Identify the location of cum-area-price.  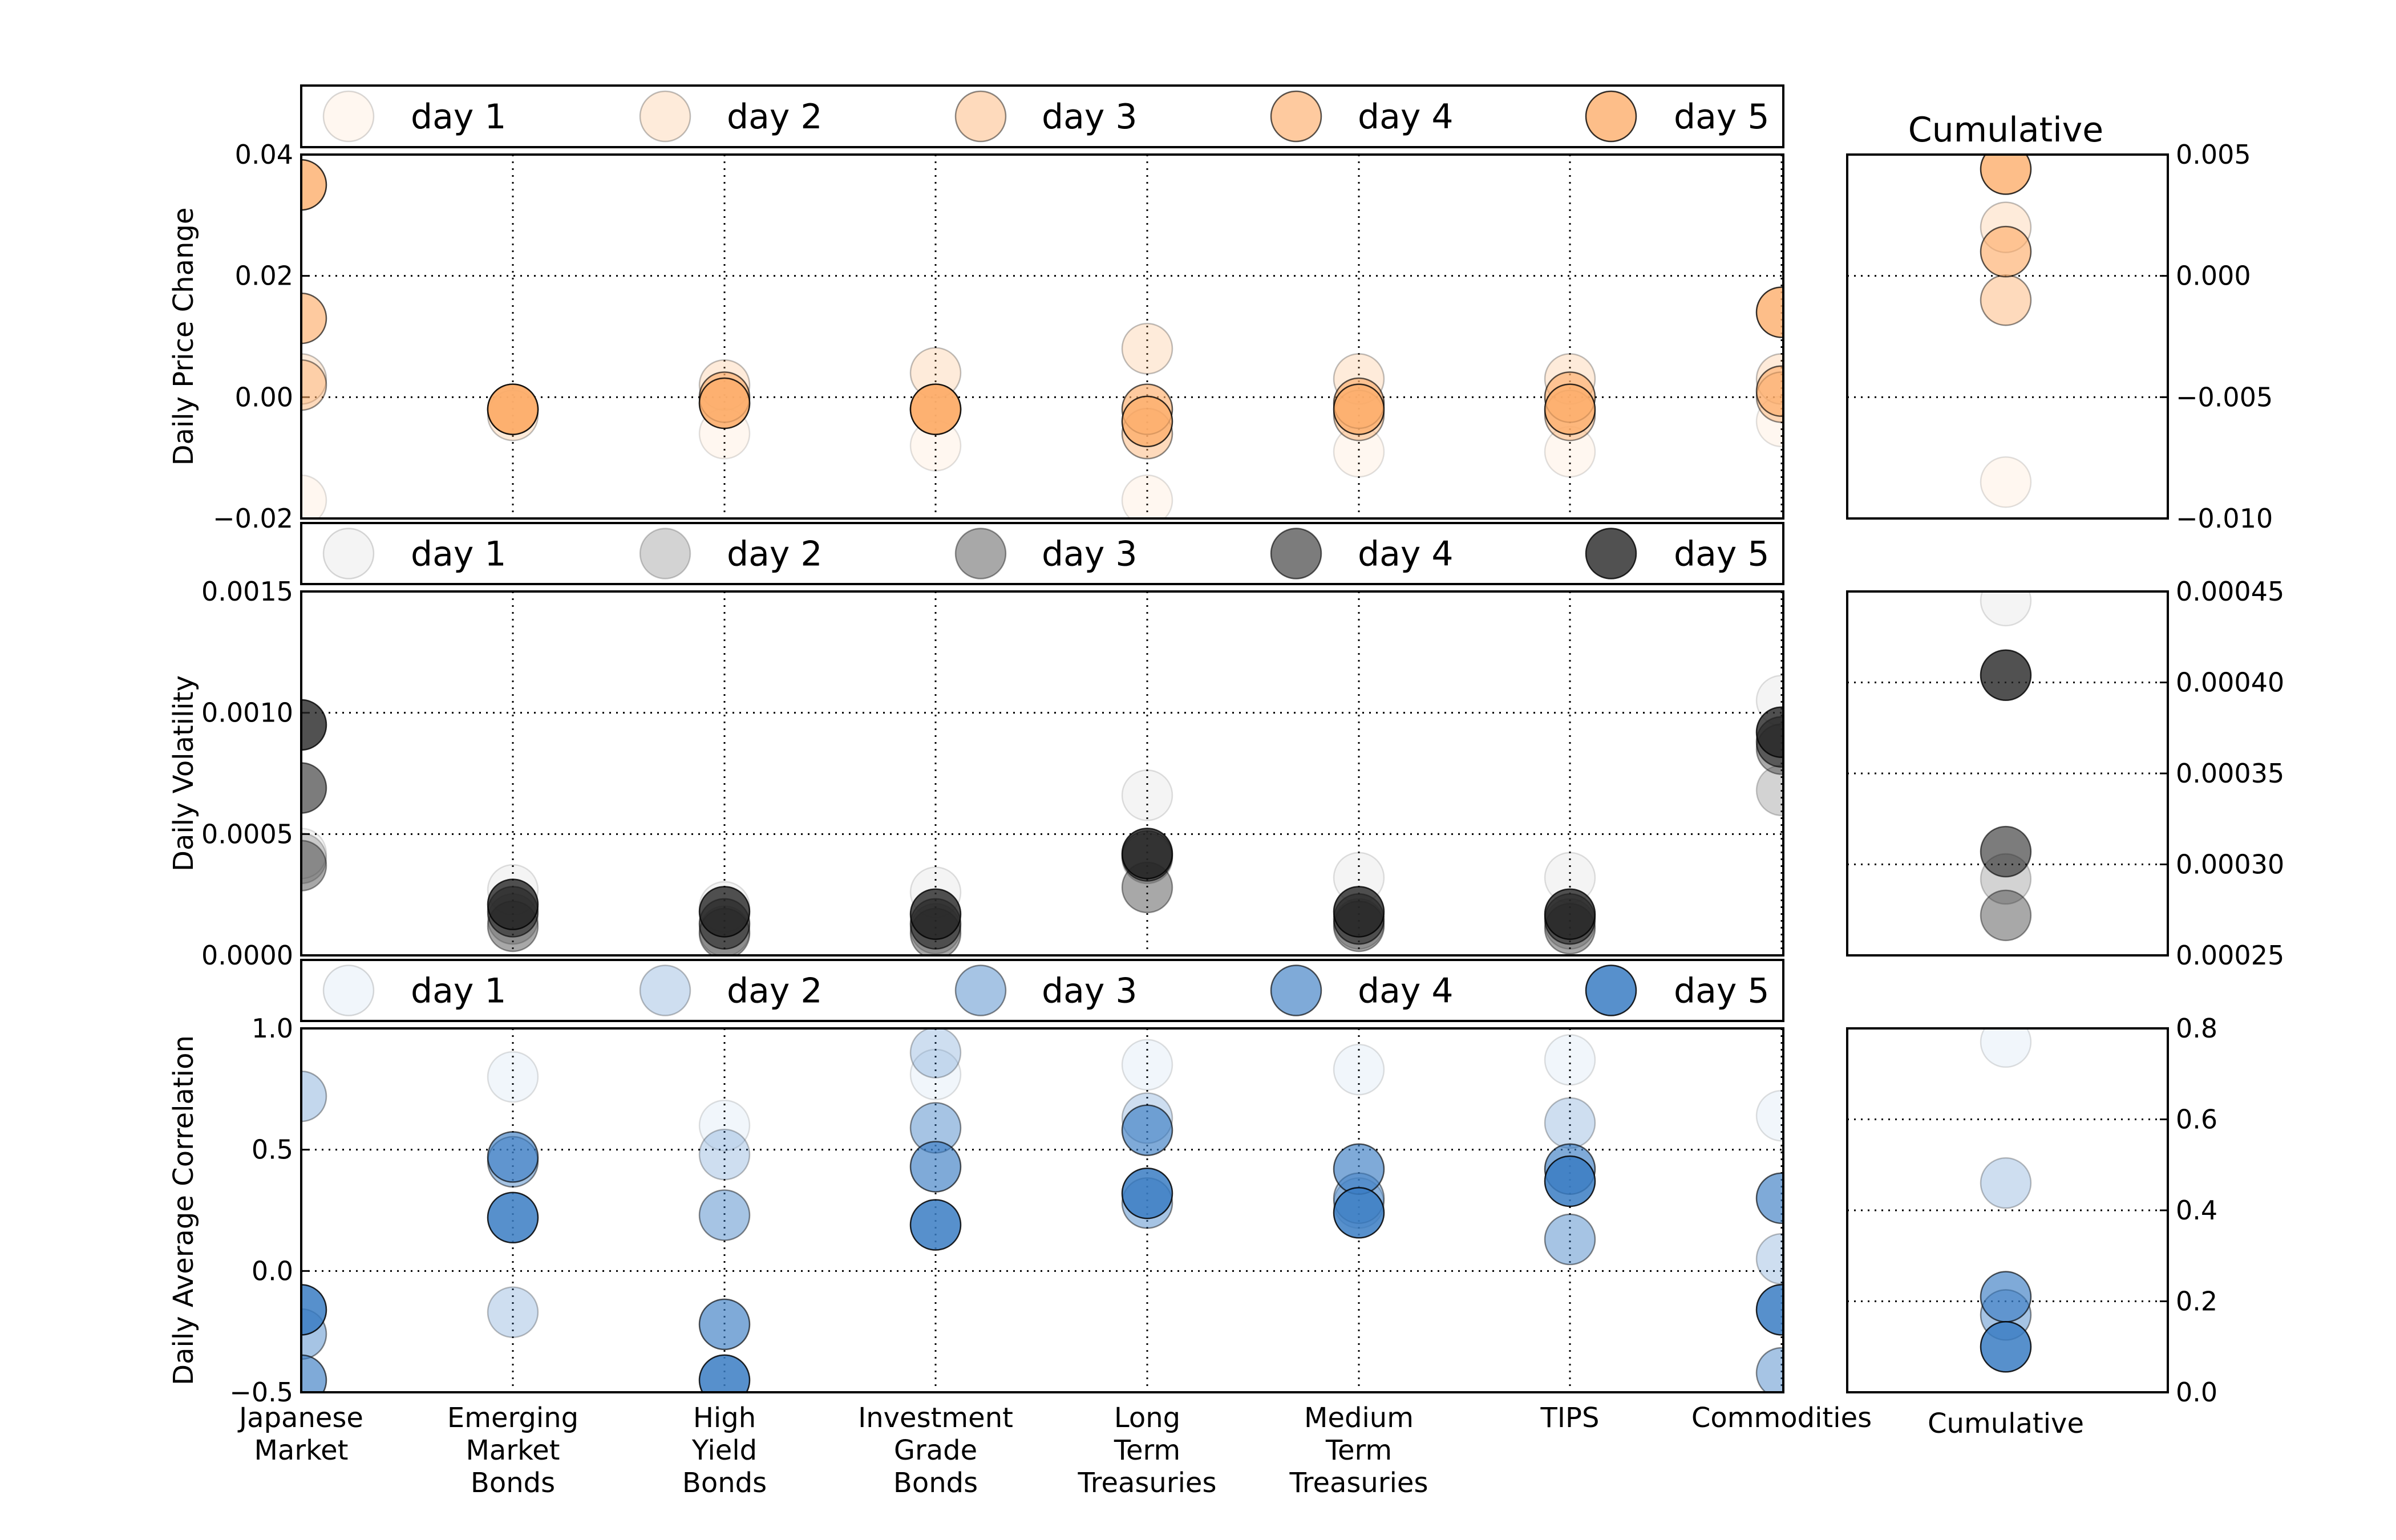
(2007, 336).